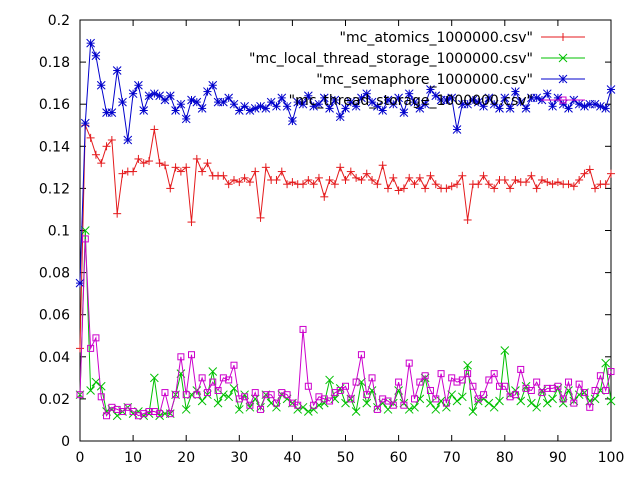 The width and height of the screenshot is (640, 480). I want to click on x-tick-label: 60, so click(399, 458).